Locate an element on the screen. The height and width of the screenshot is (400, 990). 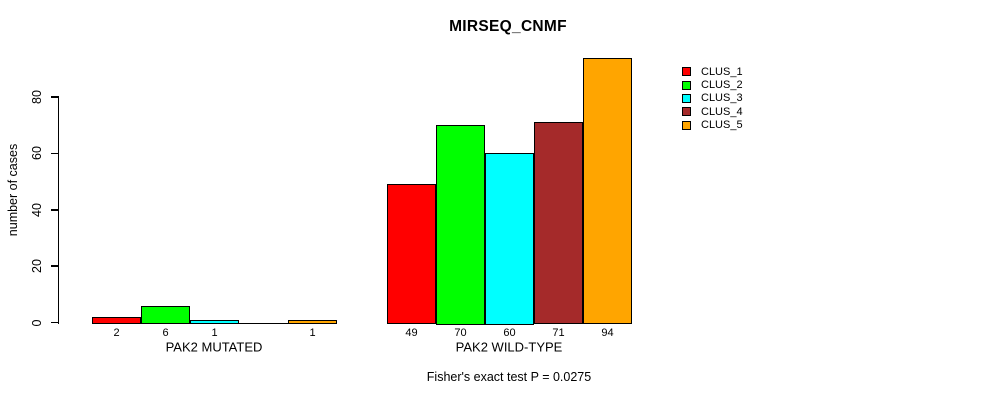
bar-clus_3-wildtype is located at coordinates (509, 239).